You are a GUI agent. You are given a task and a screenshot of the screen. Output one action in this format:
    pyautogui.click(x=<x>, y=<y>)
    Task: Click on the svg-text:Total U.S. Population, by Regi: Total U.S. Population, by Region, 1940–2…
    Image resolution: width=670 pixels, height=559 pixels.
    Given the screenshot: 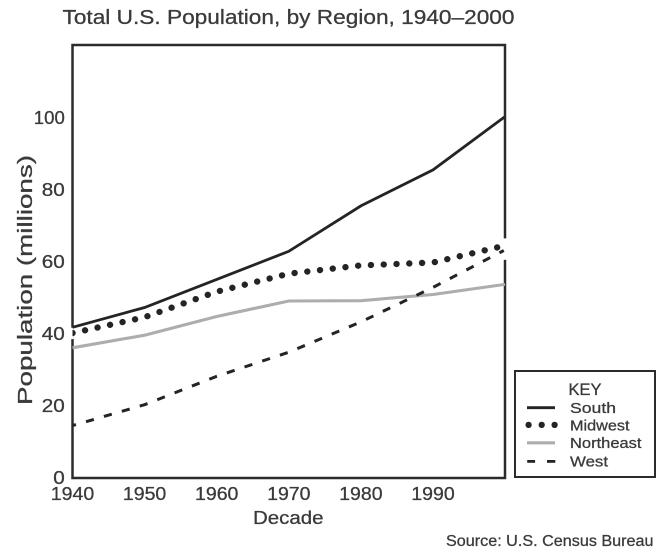 What is the action you would take?
    pyautogui.click(x=289, y=18)
    